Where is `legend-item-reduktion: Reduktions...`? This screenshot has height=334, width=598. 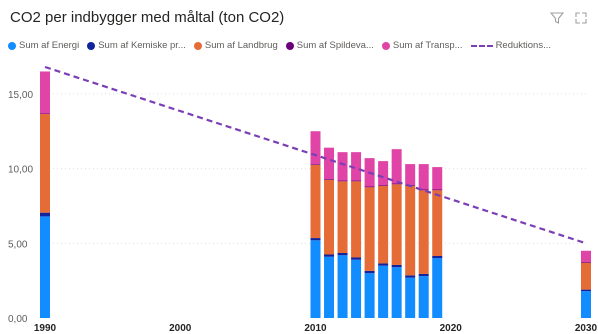 legend-item-reduktion: Reduktions... is located at coordinates (510, 45).